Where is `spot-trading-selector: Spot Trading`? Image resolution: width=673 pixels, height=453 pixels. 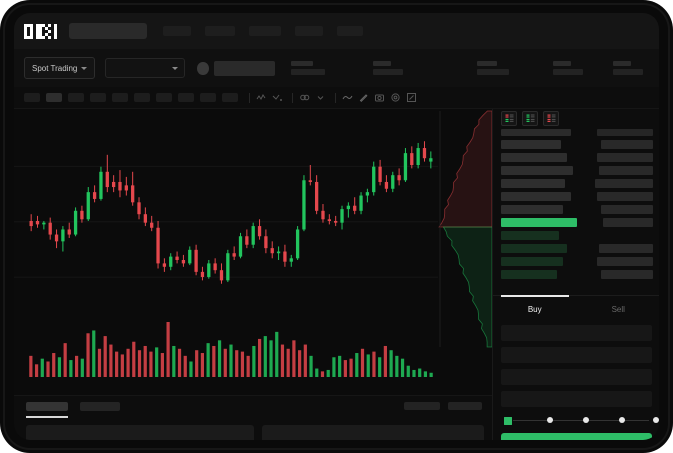
spot-trading-selector: Spot Trading is located at coordinates (60, 68).